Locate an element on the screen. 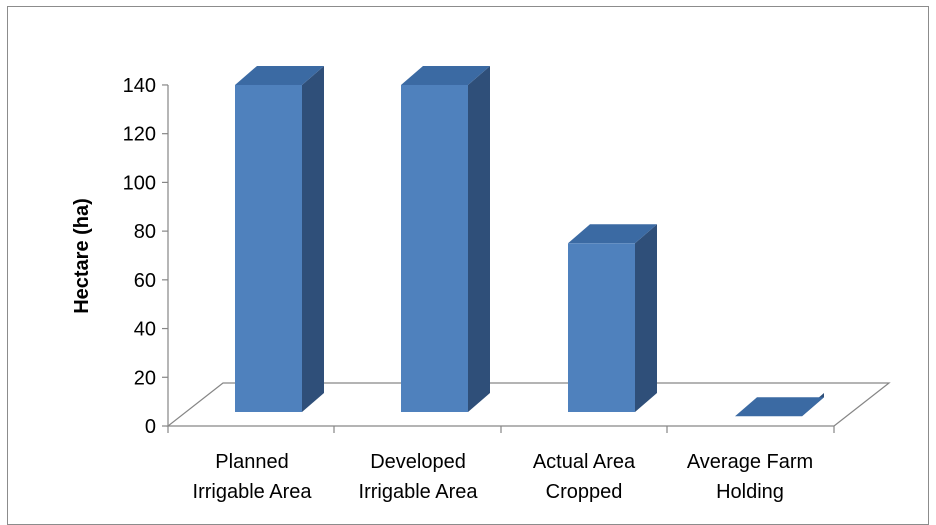 The height and width of the screenshot is (525, 936). category-label-line: Average Farm is located at coordinates (750, 462).